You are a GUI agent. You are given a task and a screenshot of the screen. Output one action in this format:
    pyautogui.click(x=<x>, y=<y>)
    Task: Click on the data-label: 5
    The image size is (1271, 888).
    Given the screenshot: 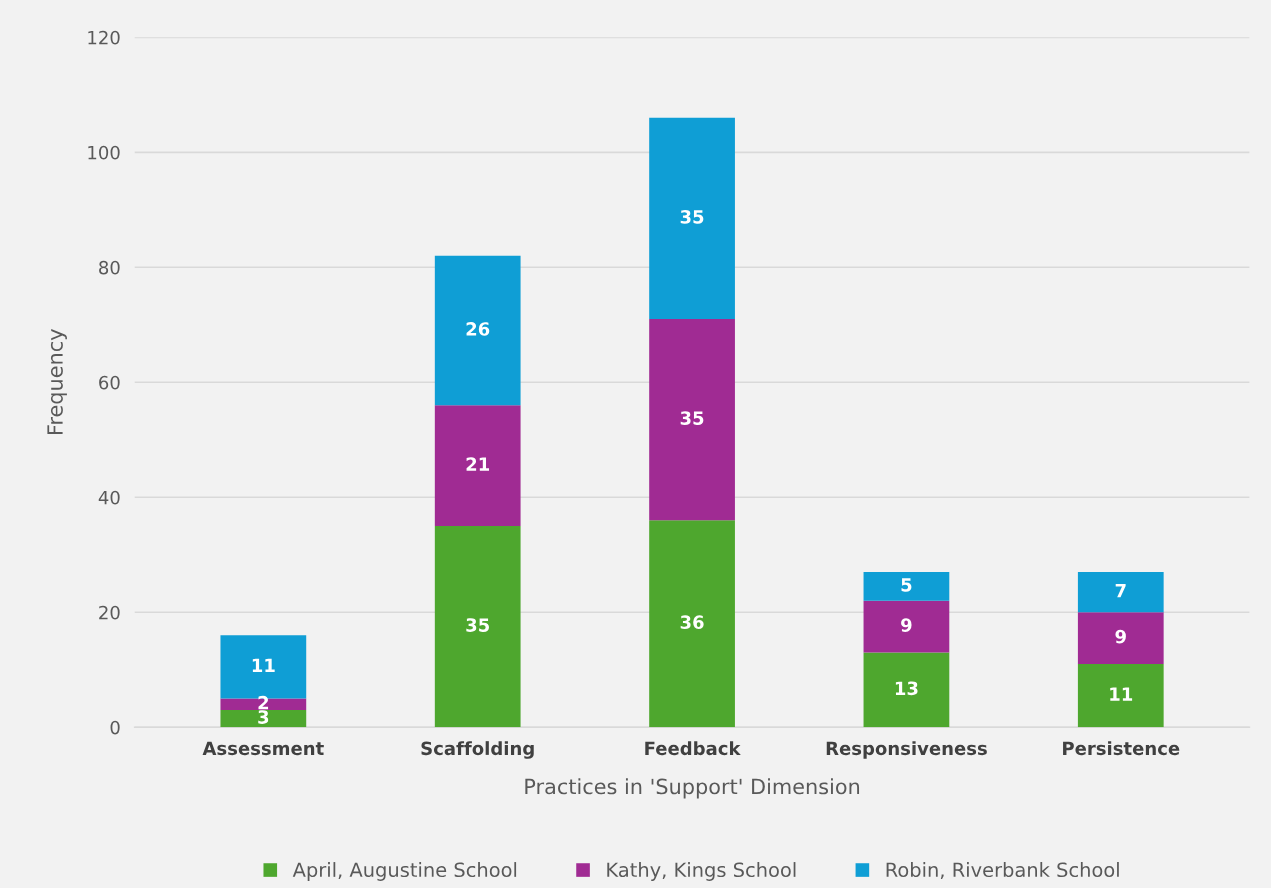 What is the action you would take?
    pyautogui.click(x=906, y=585)
    